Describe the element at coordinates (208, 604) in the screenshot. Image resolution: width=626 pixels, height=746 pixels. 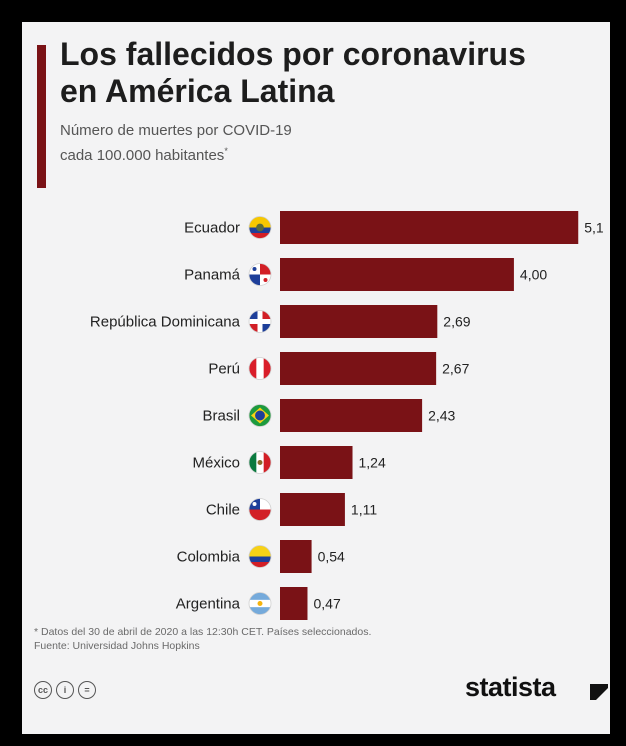
I see `category-label-argentina: Argentina` at that location.